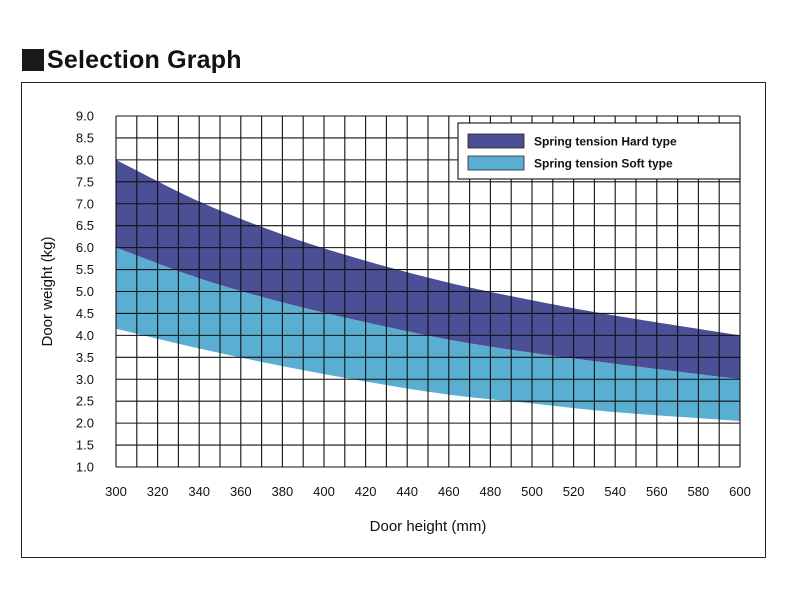  I want to click on y-tick-label: 8.0, so click(85, 159).